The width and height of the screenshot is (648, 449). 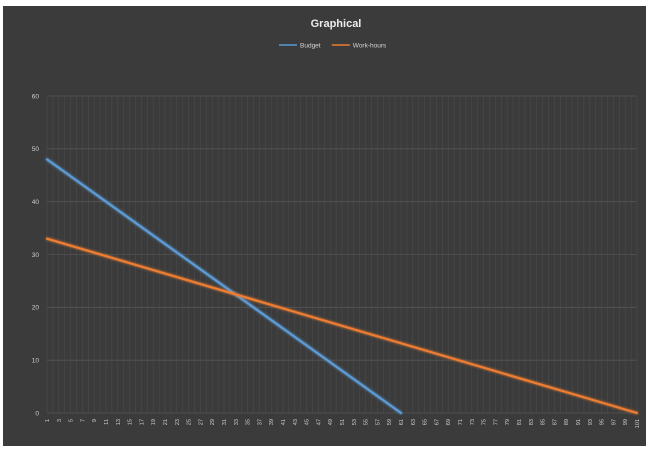 I want to click on x-tick-label: 67, so click(x=437, y=422).